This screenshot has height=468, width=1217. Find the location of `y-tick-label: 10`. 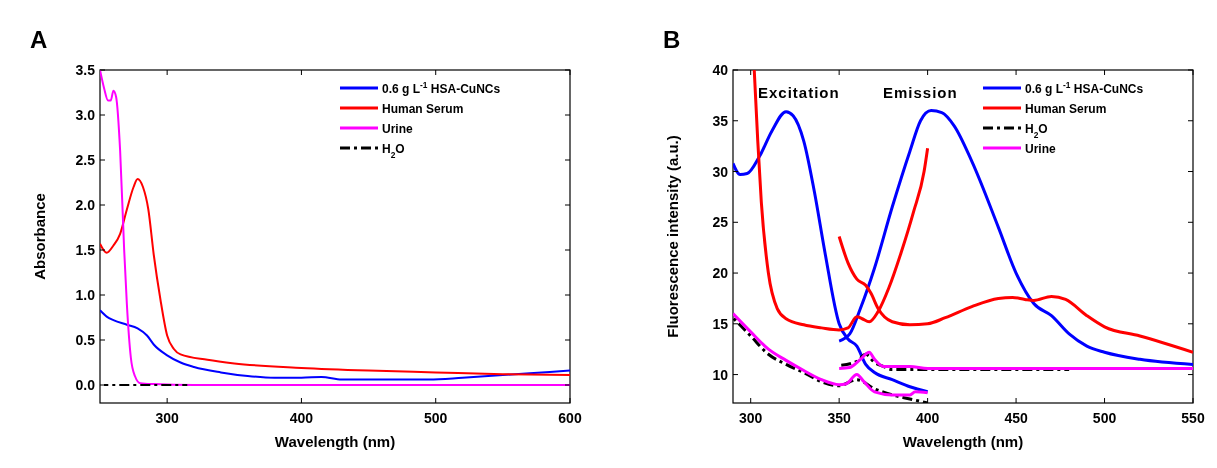

y-tick-label: 10 is located at coordinates (720, 374).